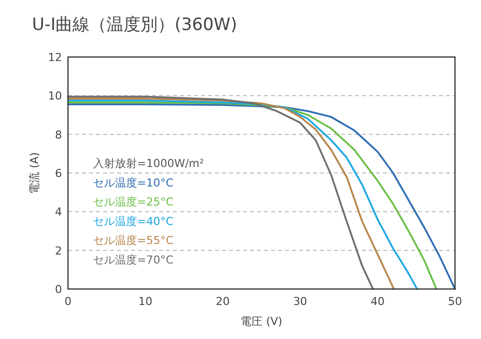 The width and height of the screenshot is (481, 339). What do you see at coordinates (377, 301) in the screenshot?
I see `x-tick-label: 40` at bounding box center [377, 301].